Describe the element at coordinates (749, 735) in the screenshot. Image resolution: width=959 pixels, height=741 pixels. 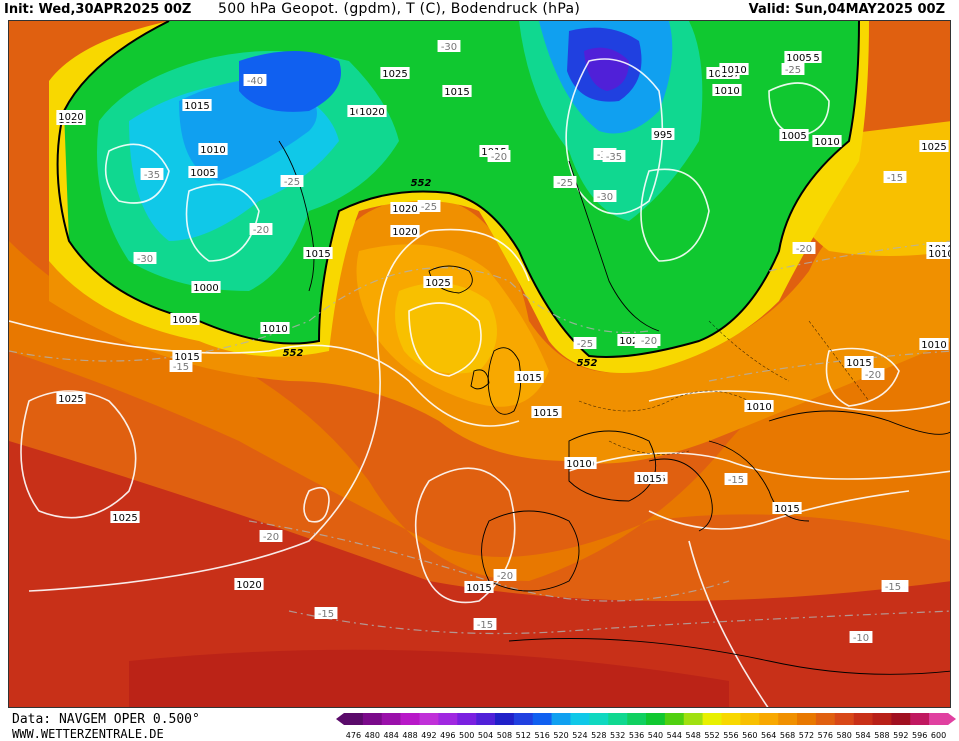
I see `legend-tick-label: 560` at that location.